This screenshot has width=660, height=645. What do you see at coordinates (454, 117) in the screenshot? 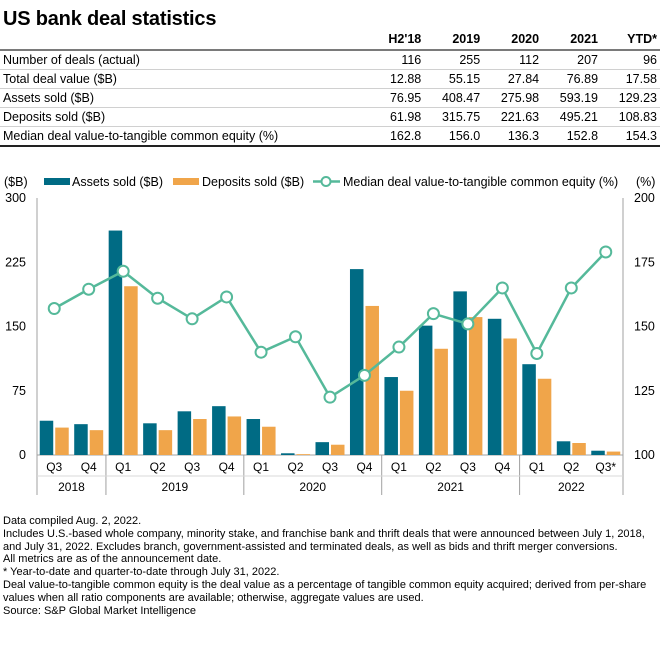
I see `table-cell: 315.75` at bounding box center [454, 117].